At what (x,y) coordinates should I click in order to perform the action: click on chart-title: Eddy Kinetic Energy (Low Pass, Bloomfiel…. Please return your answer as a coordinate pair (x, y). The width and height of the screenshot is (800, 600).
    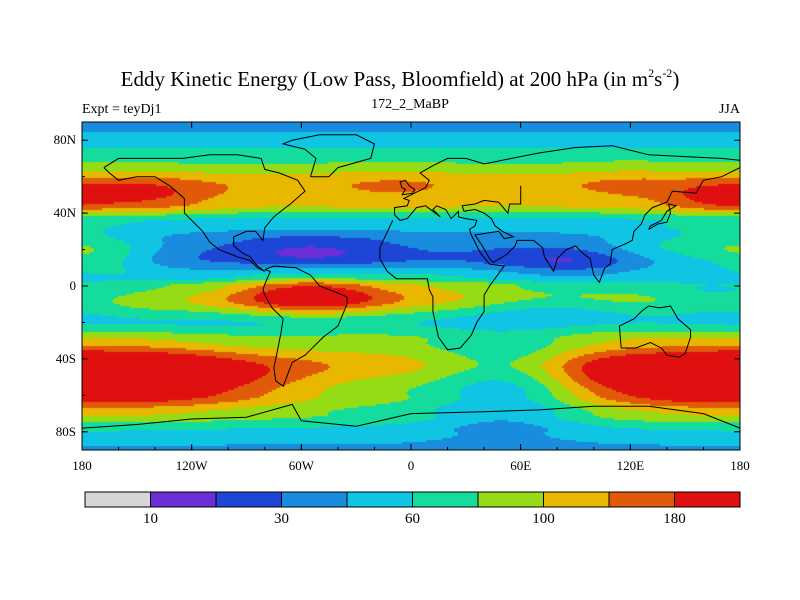
    Looking at the image, I should click on (400, 79).